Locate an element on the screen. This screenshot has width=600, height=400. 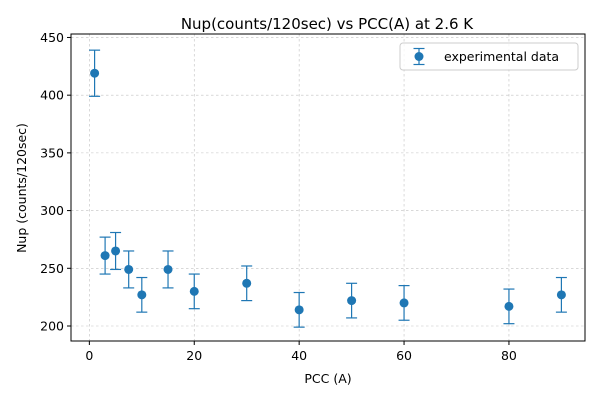
x-tick-label: 40 is located at coordinates (299, 355).